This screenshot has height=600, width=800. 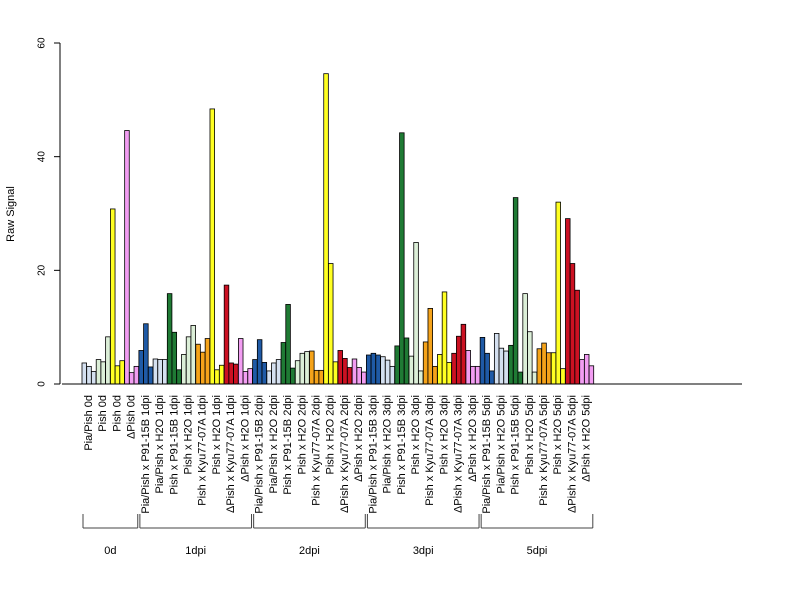 I want to click on category-label: Pia/Pish x P91-15B 2dpi, so click(x=260, y=454).